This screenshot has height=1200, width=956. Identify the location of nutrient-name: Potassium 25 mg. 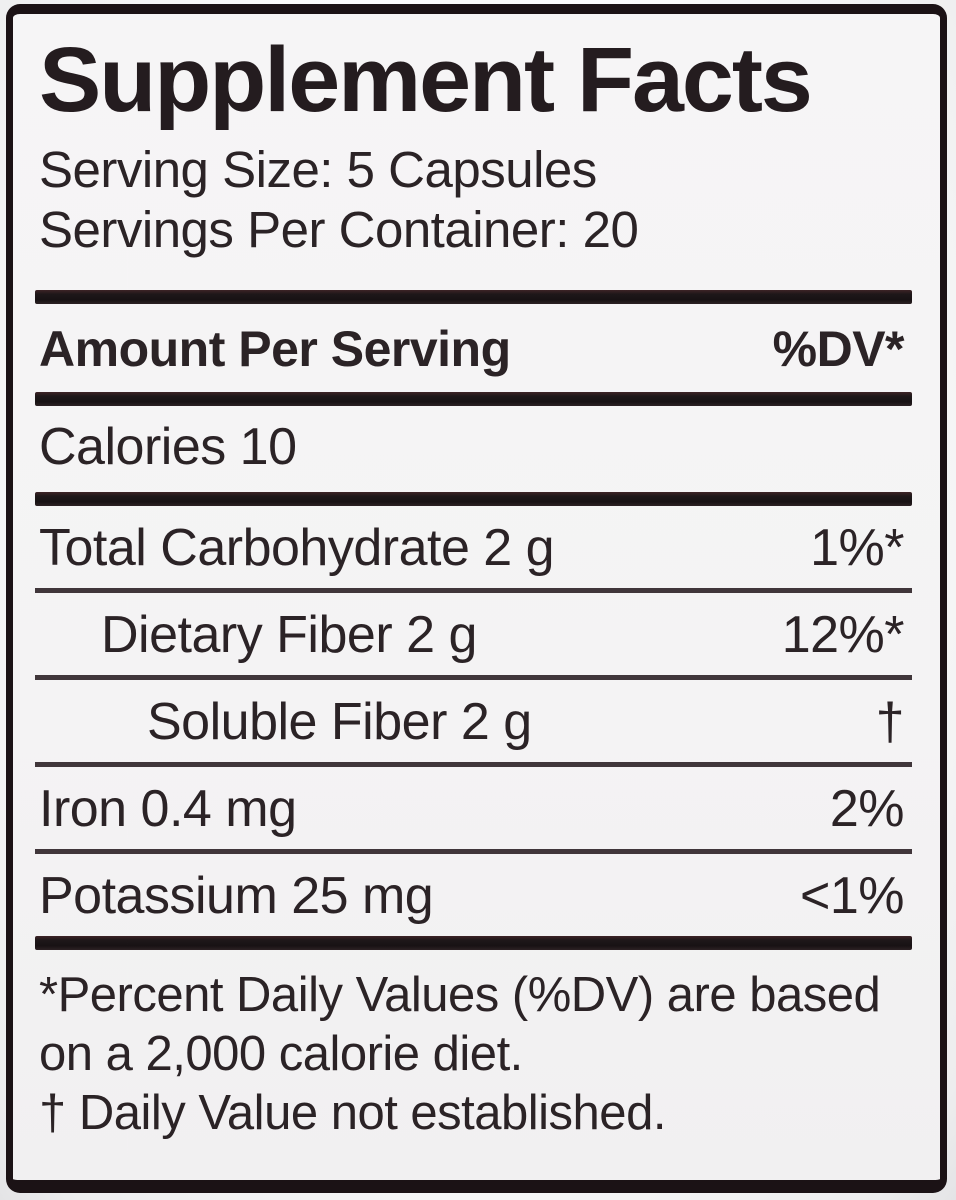
(236, 896).